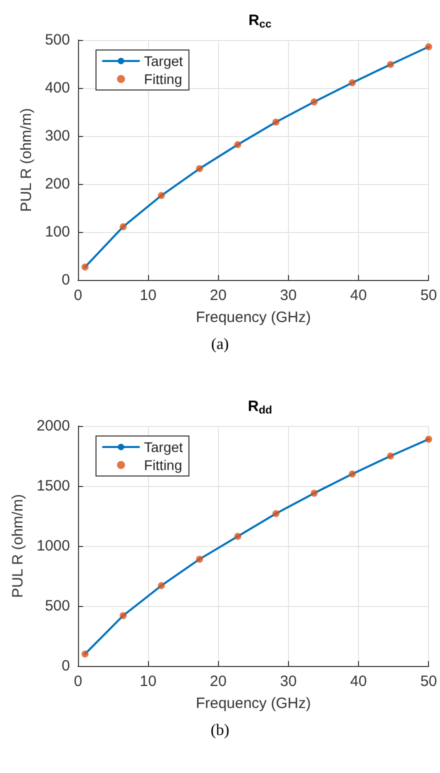 This screenshot has width=440, height=773. I want to click on y-tick-label: 2000, so click(53, 426).